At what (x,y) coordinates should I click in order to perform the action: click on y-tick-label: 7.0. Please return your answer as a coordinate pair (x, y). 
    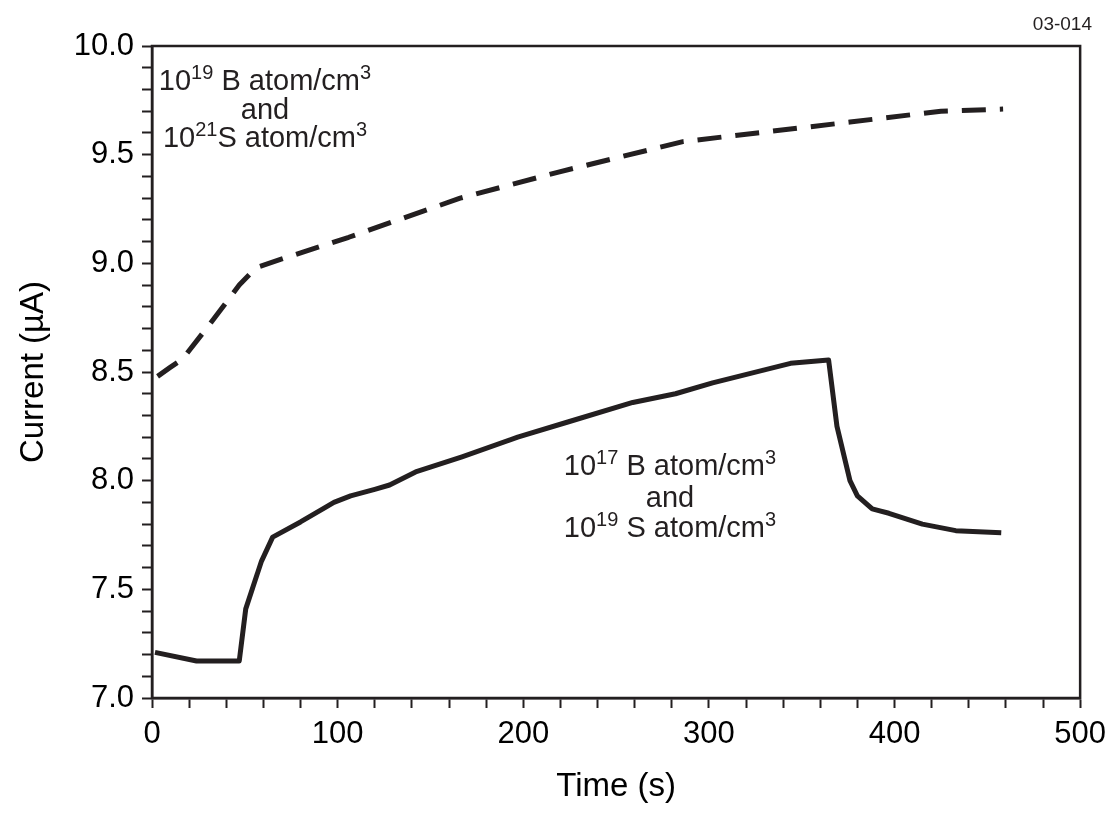
    Looking at the image, I should click on (112, 696).